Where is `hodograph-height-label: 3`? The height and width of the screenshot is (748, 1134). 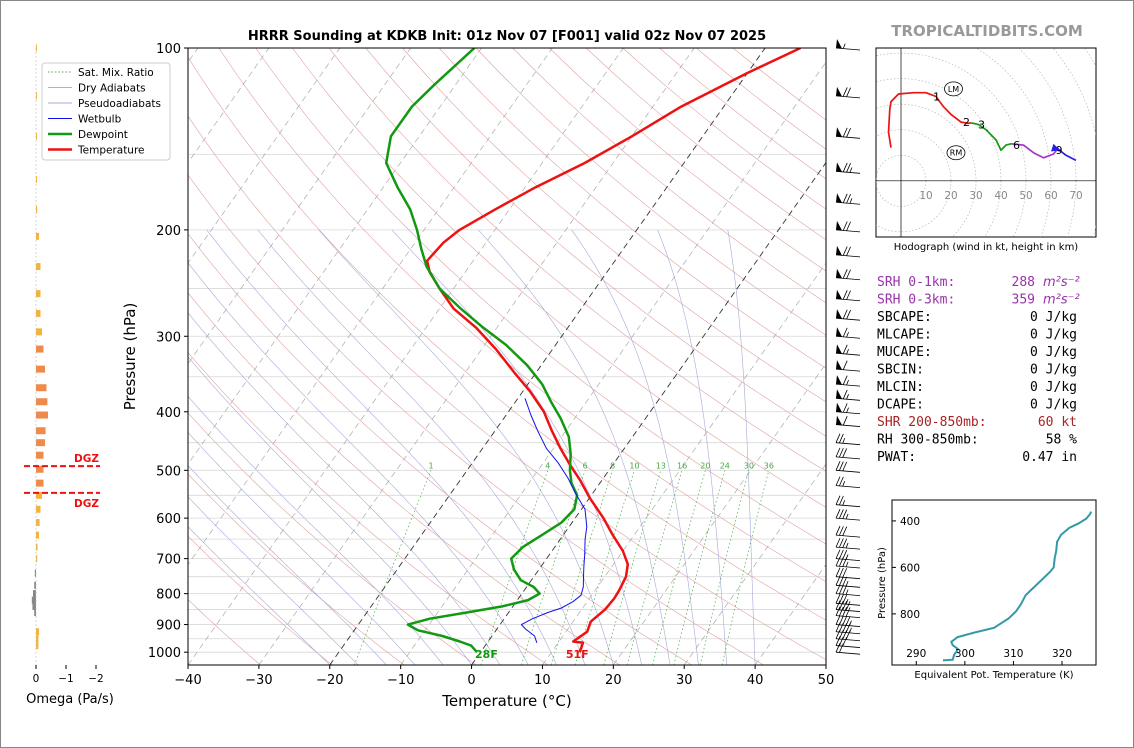
hodograph-height-label: 3 is located at coordinates (981, 125).